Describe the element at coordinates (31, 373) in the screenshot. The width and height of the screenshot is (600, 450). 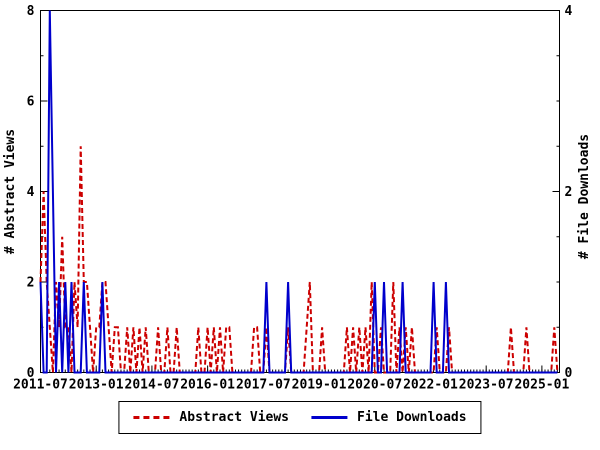
I see `left-tick-label: 0` at that location.